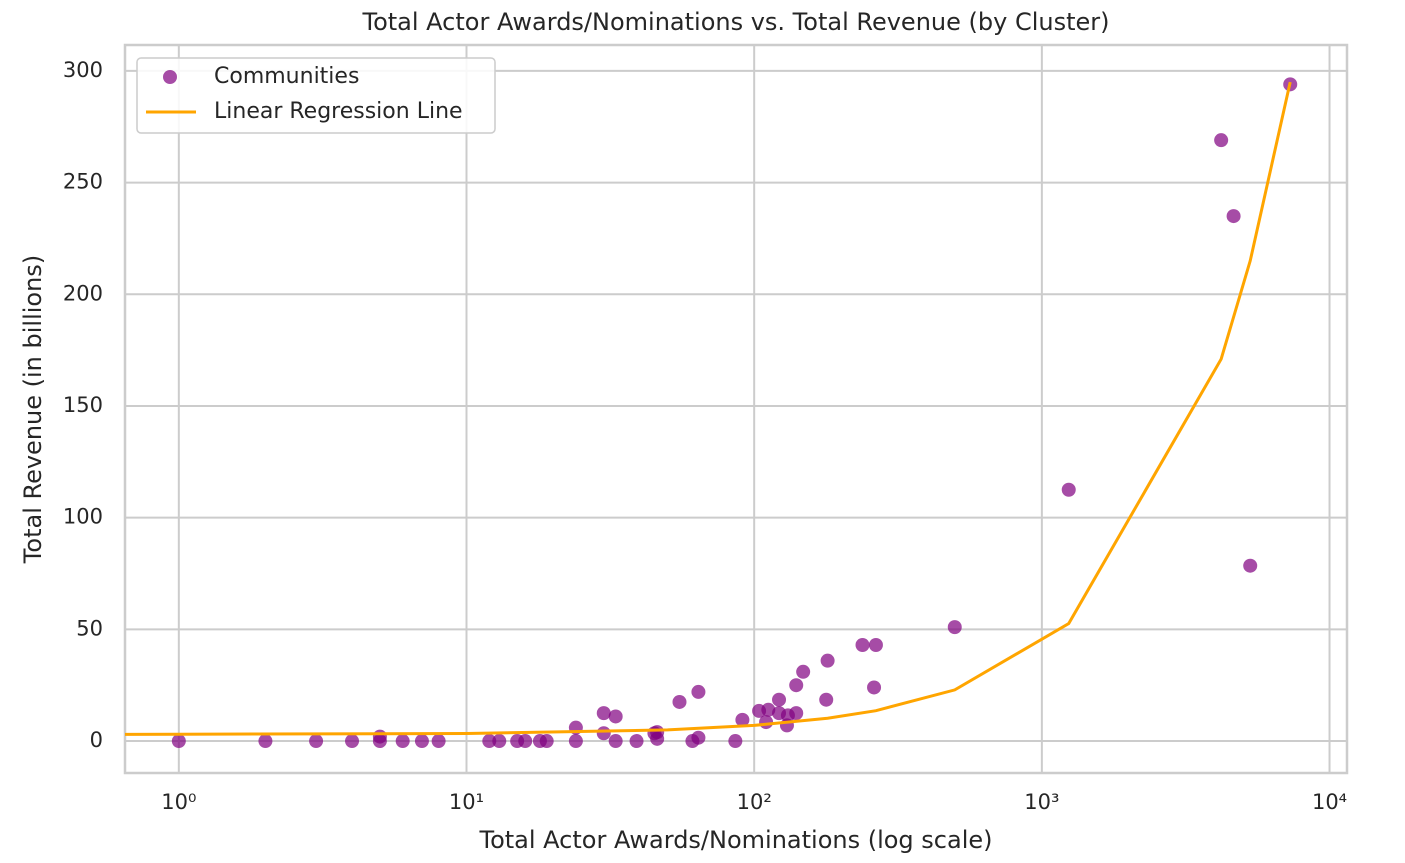  What do you see at coordinates (83, 405) in the screenshot?
I see `y-tick-label: 150` at bounding box center [83, 405].